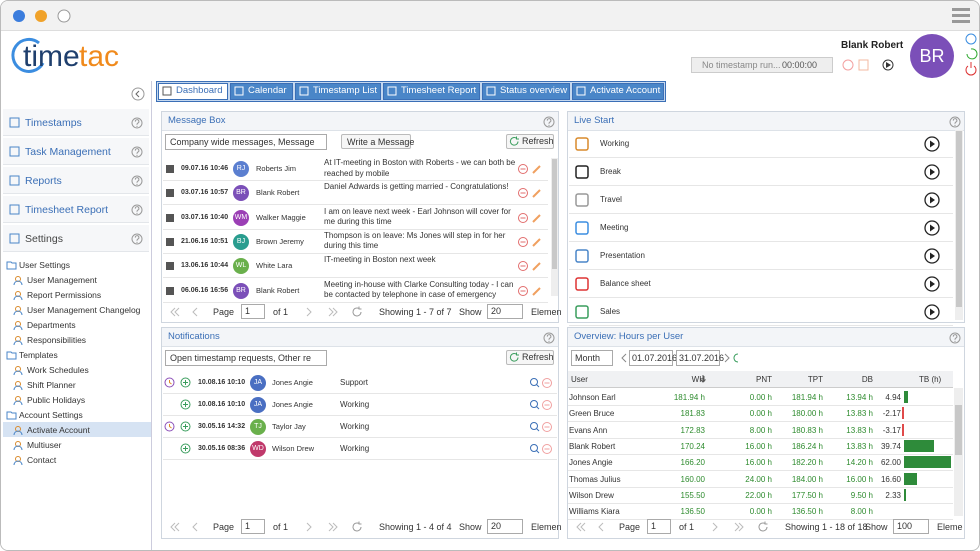  I want to click on column-header: User, so click(579, 379).